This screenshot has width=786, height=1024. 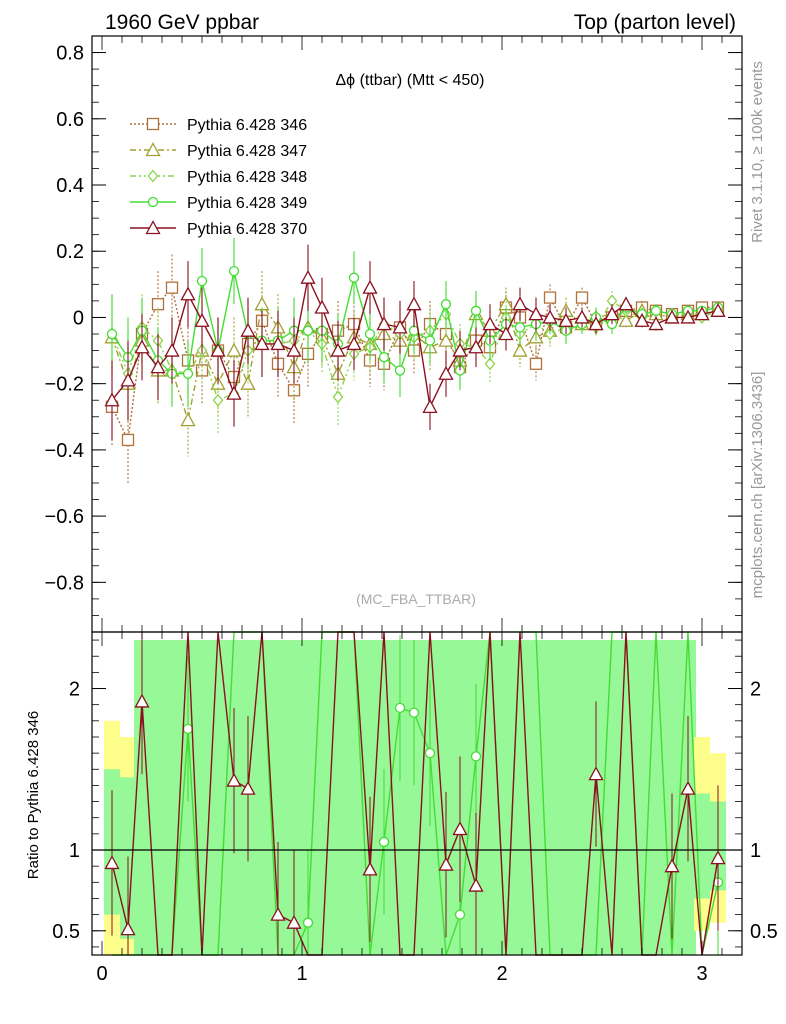 What do you see at coordinates (182, 22) in the screenshot?
I see `header-energy: 1960 GeV ppbar` at bounding box center [182, 22].